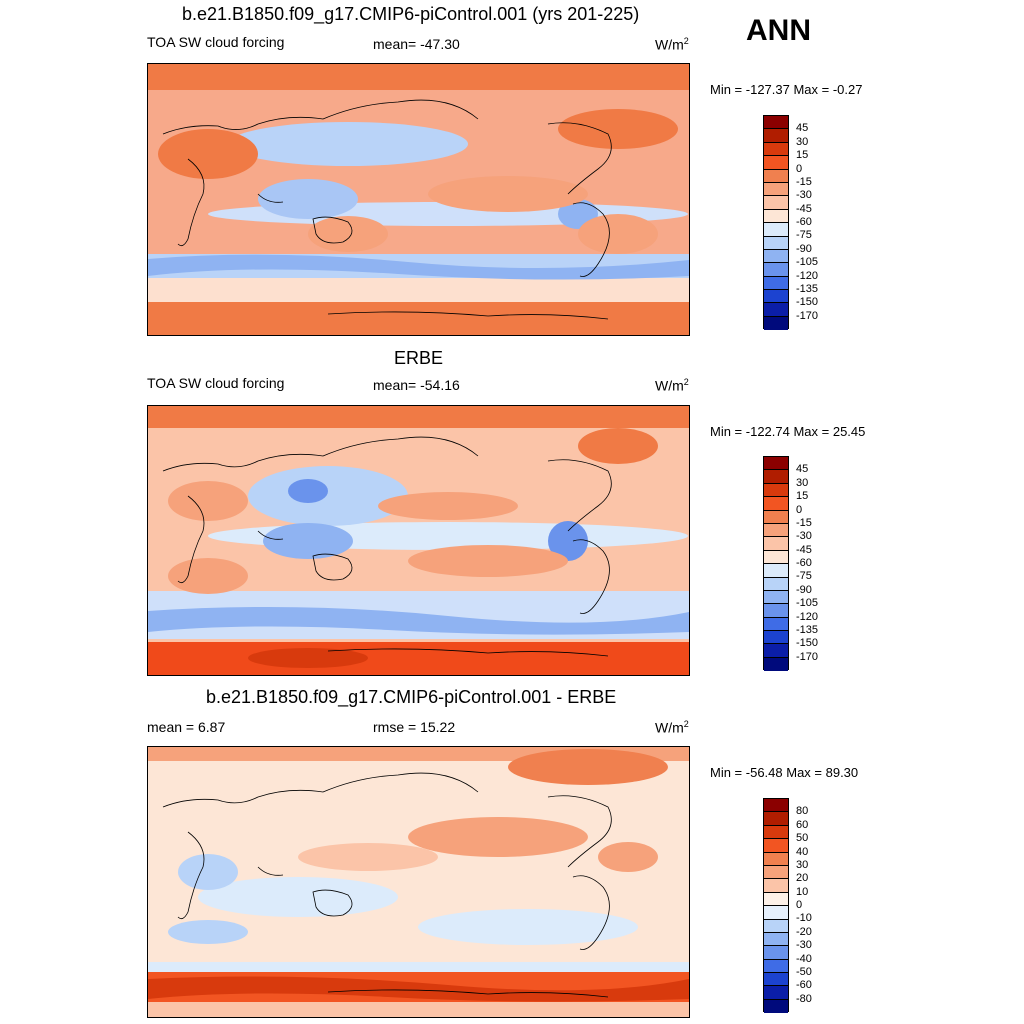 The height and width of the screenshot is (1024, 1024). I want to click on colorbar-tick: -80, so click(804, 998).